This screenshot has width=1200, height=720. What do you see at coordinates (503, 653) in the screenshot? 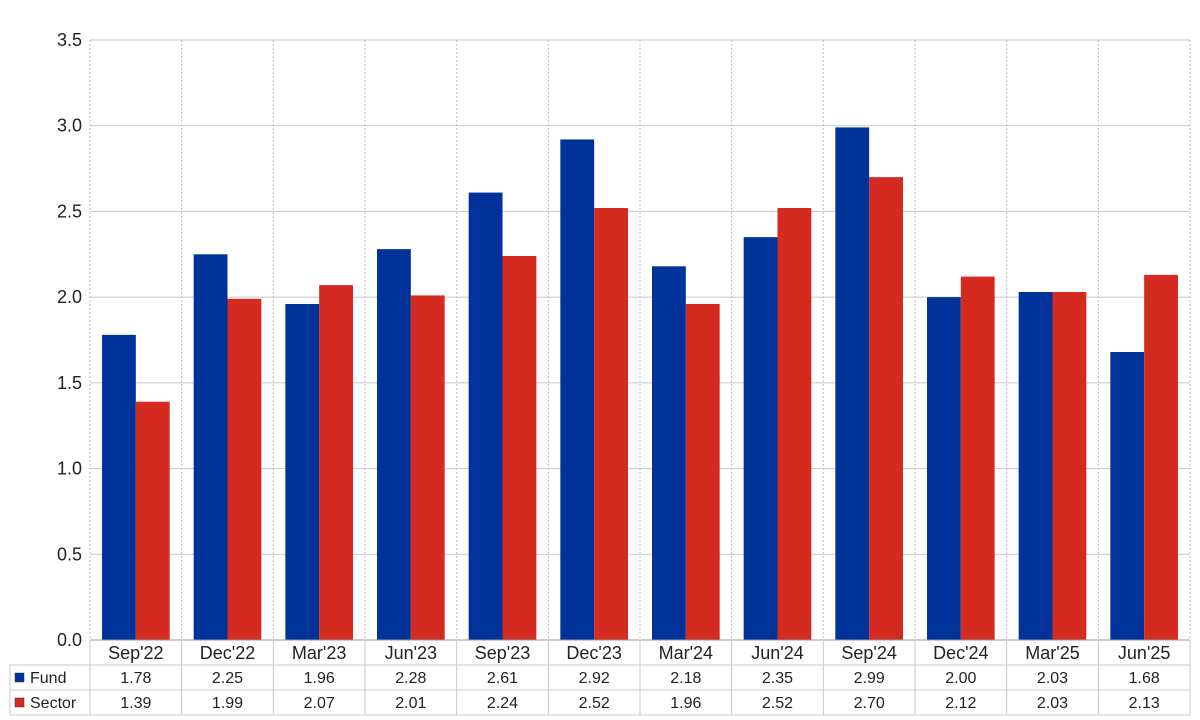
I see `x-tick-label: Sep'23` at bounding box center [503, 653].